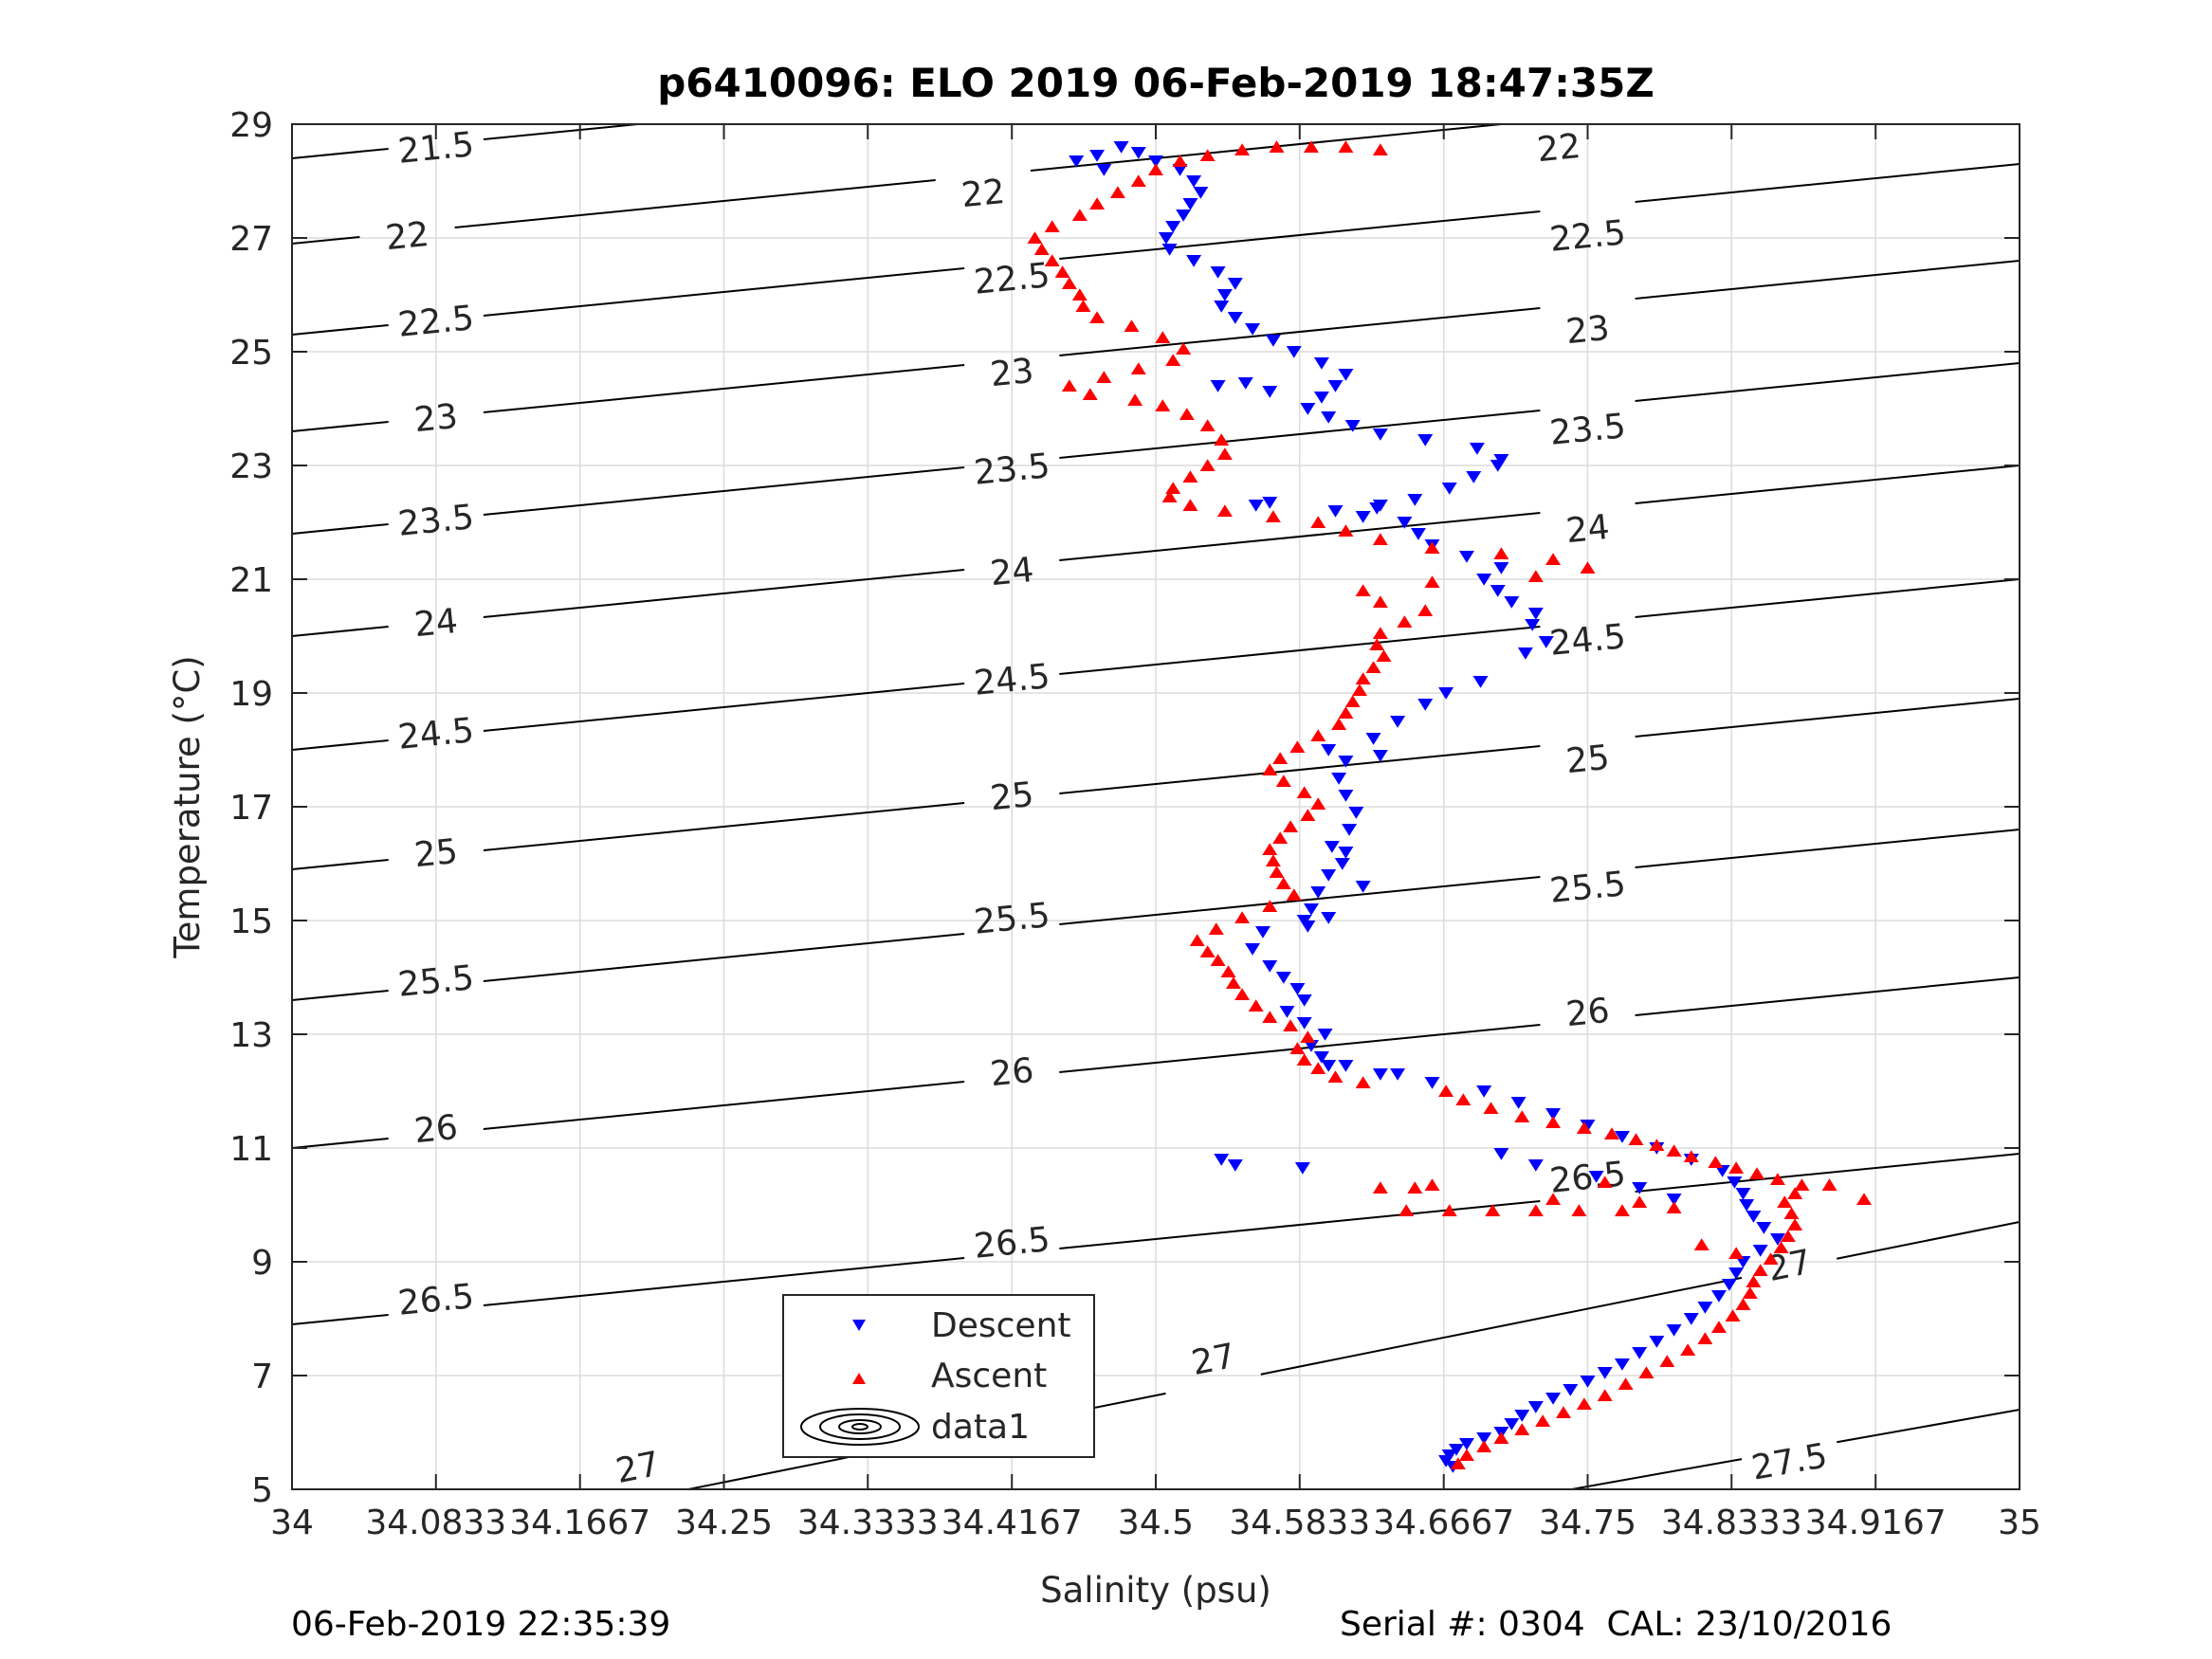 The width and height of the screenshot is (2212, 1659). What do you see at coordinates (637, 1468) in the screenshot?
I see `isopycnal-label: 27` at bounding box center [637, 1468].